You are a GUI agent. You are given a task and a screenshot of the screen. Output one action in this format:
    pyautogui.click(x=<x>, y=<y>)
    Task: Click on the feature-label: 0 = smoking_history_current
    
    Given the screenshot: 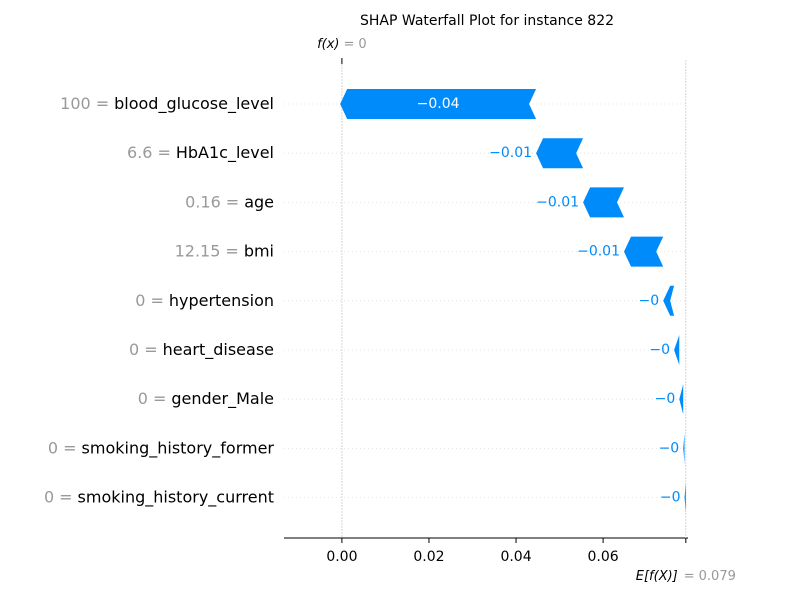 What is the action you would take?
    pyautogui.click(x=159, y=497)
    